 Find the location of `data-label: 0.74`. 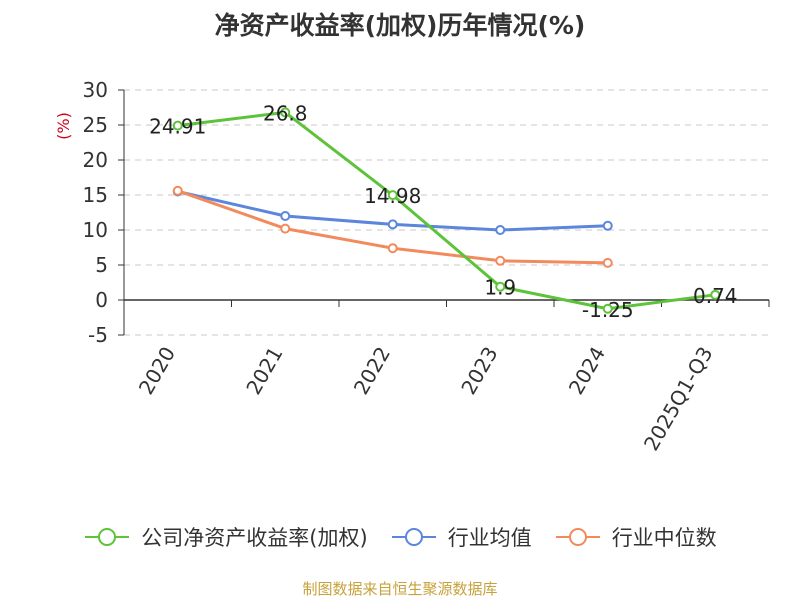

data-label: 0.74 is located at coordinates (715, 296).